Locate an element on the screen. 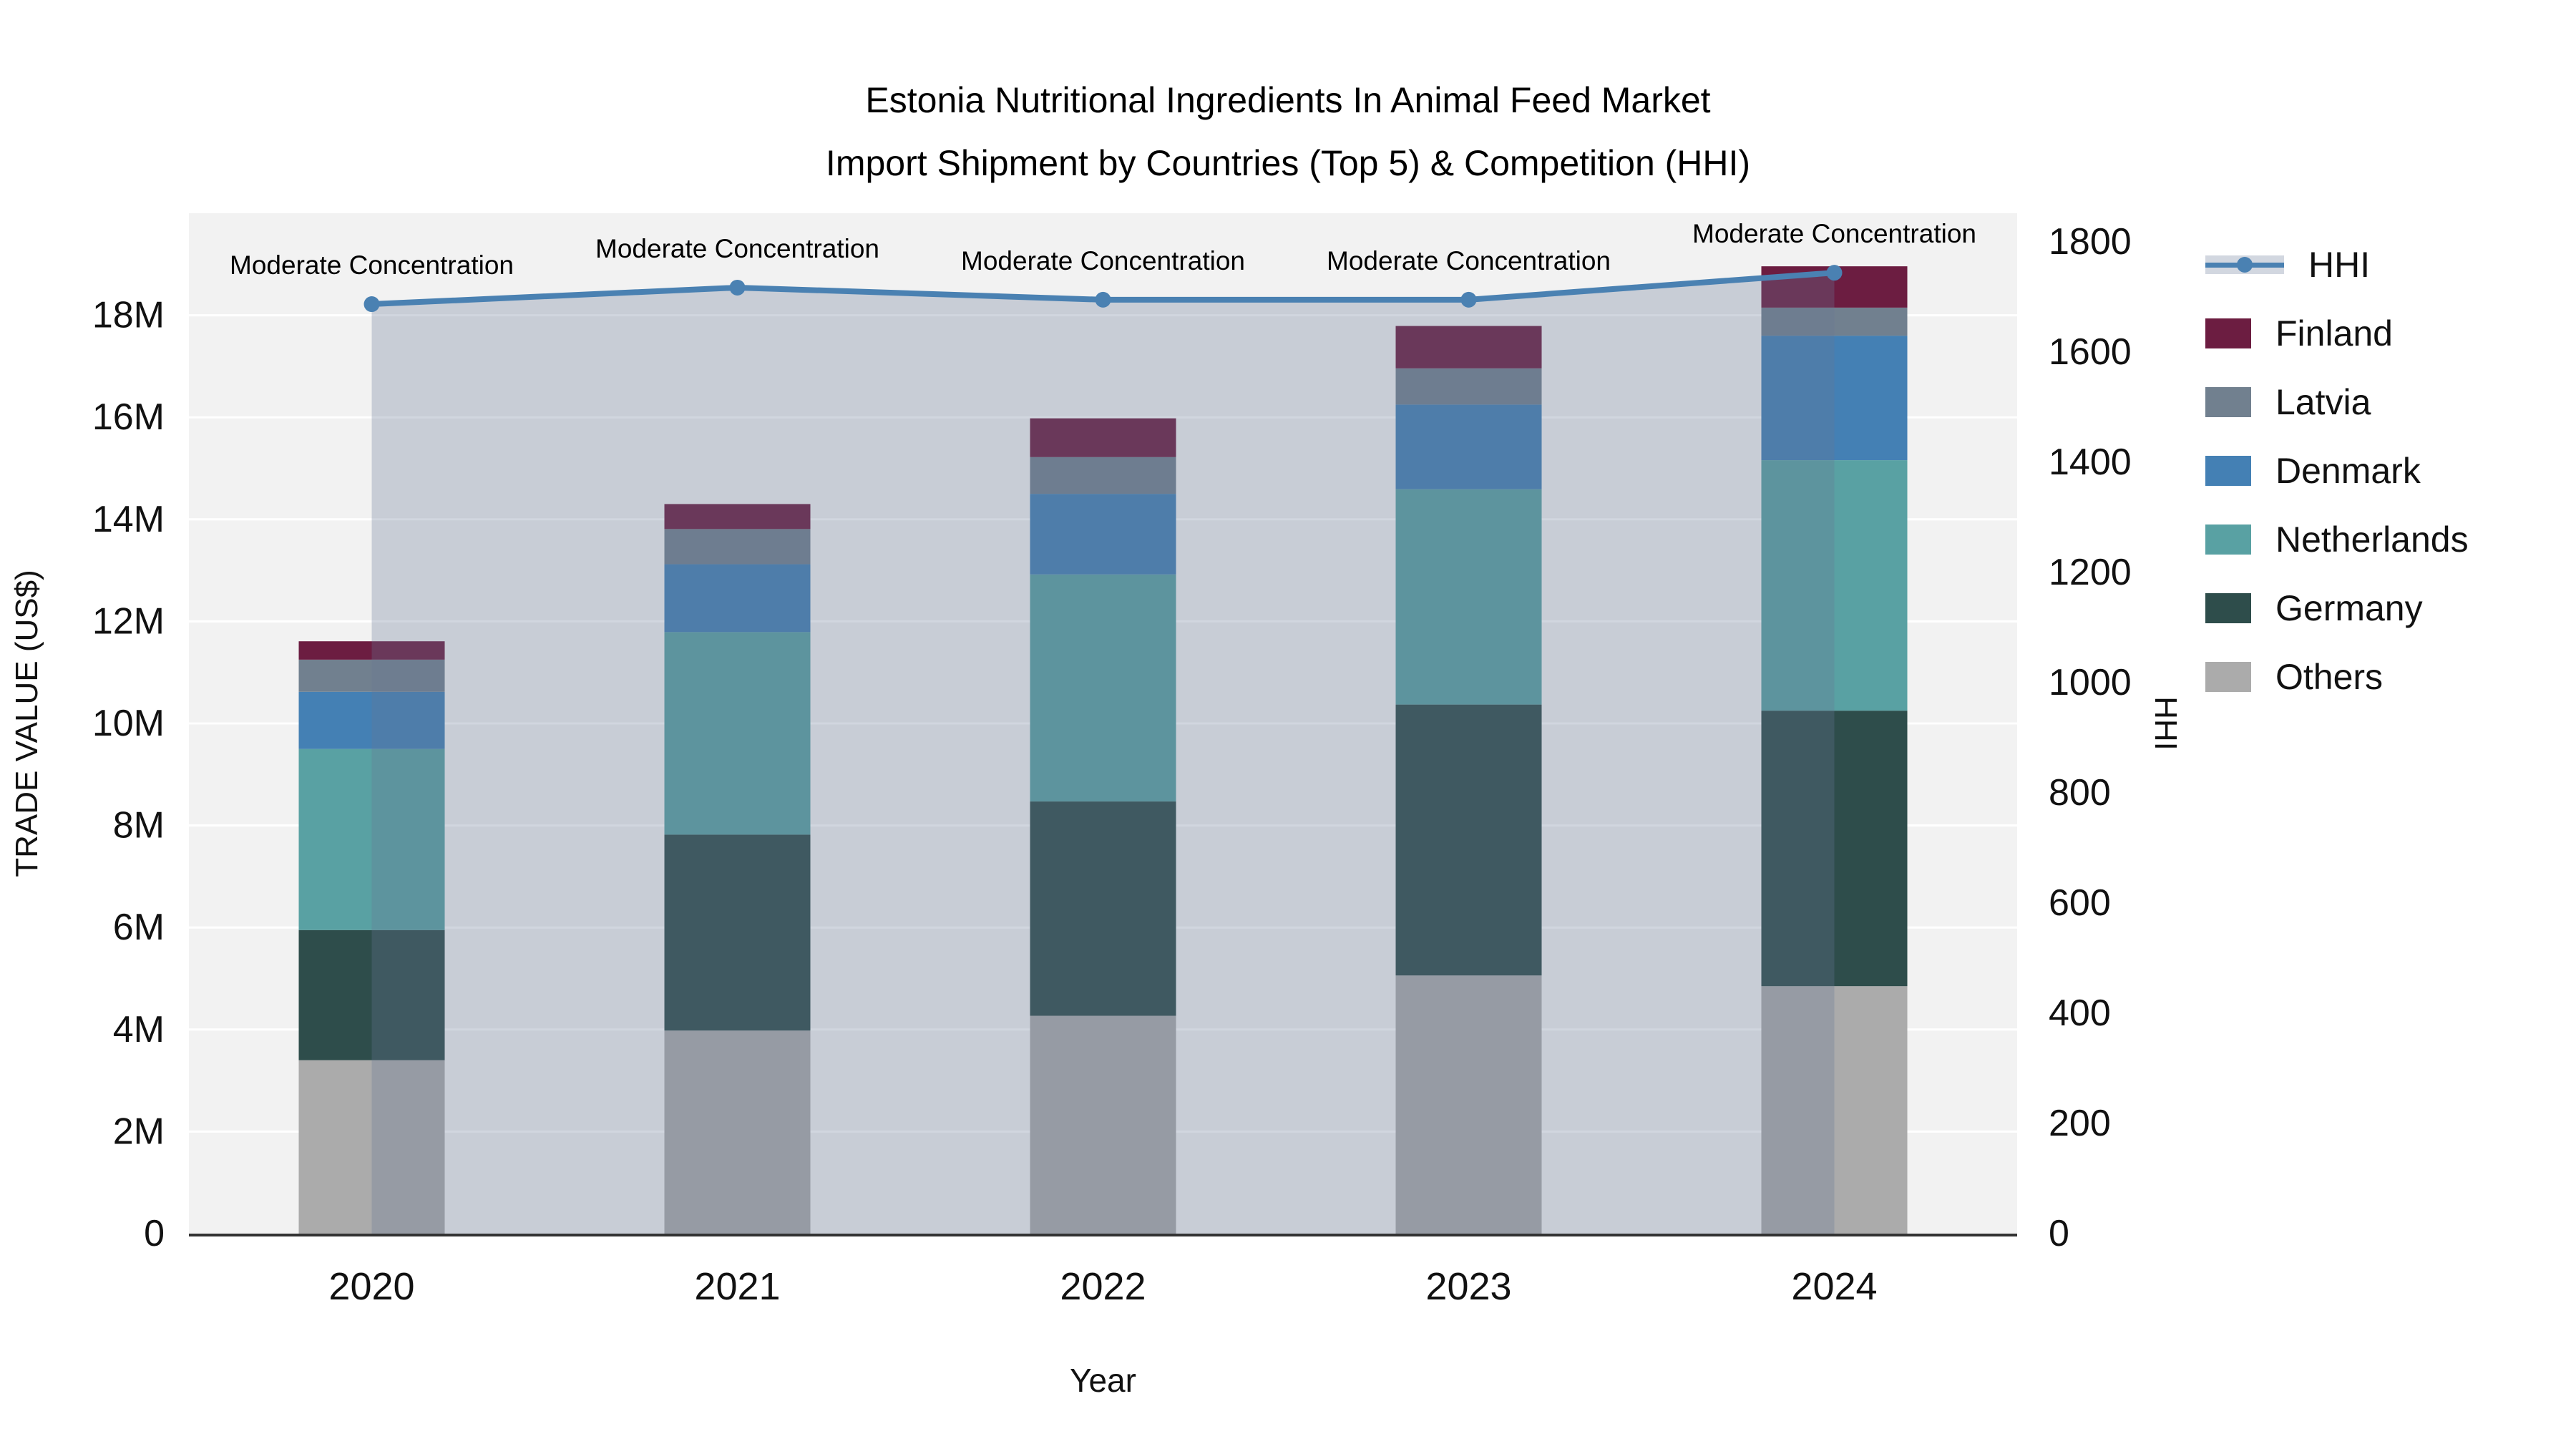  bar-segment-finland-2022 is located at coordinates (1103, 437).